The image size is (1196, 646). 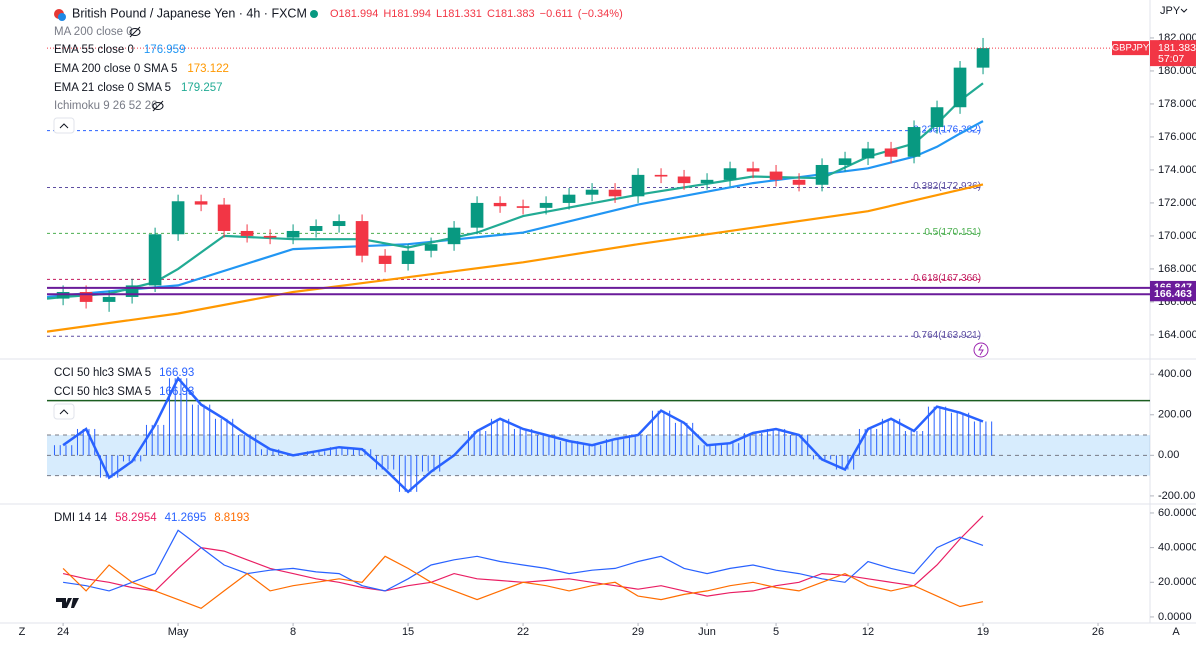 I want to click on ohlc-value: L181.331, so click(x=459, y=14).